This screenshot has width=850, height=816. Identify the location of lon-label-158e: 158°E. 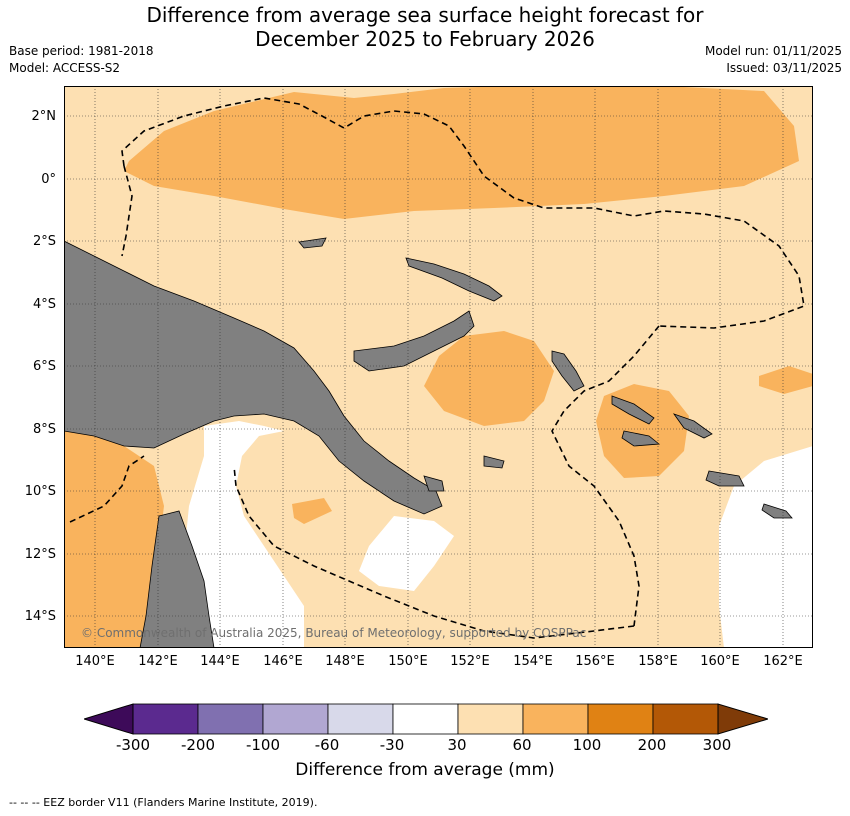
(658, 661).